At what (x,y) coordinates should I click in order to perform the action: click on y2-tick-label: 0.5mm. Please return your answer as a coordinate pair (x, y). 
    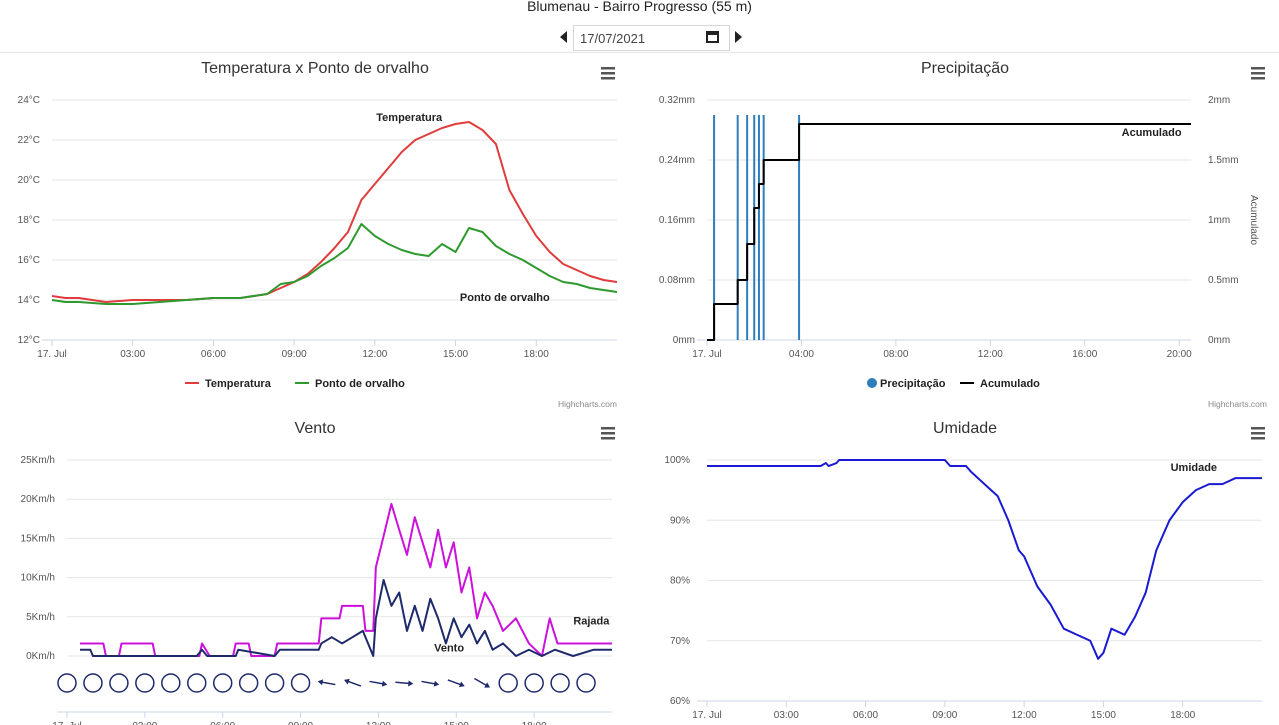
    Looking at the image, I should click on (1223, 280).